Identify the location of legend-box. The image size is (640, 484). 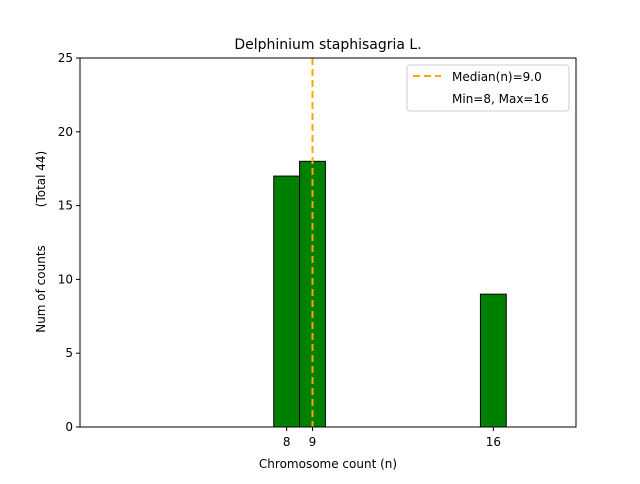
(488, 88).